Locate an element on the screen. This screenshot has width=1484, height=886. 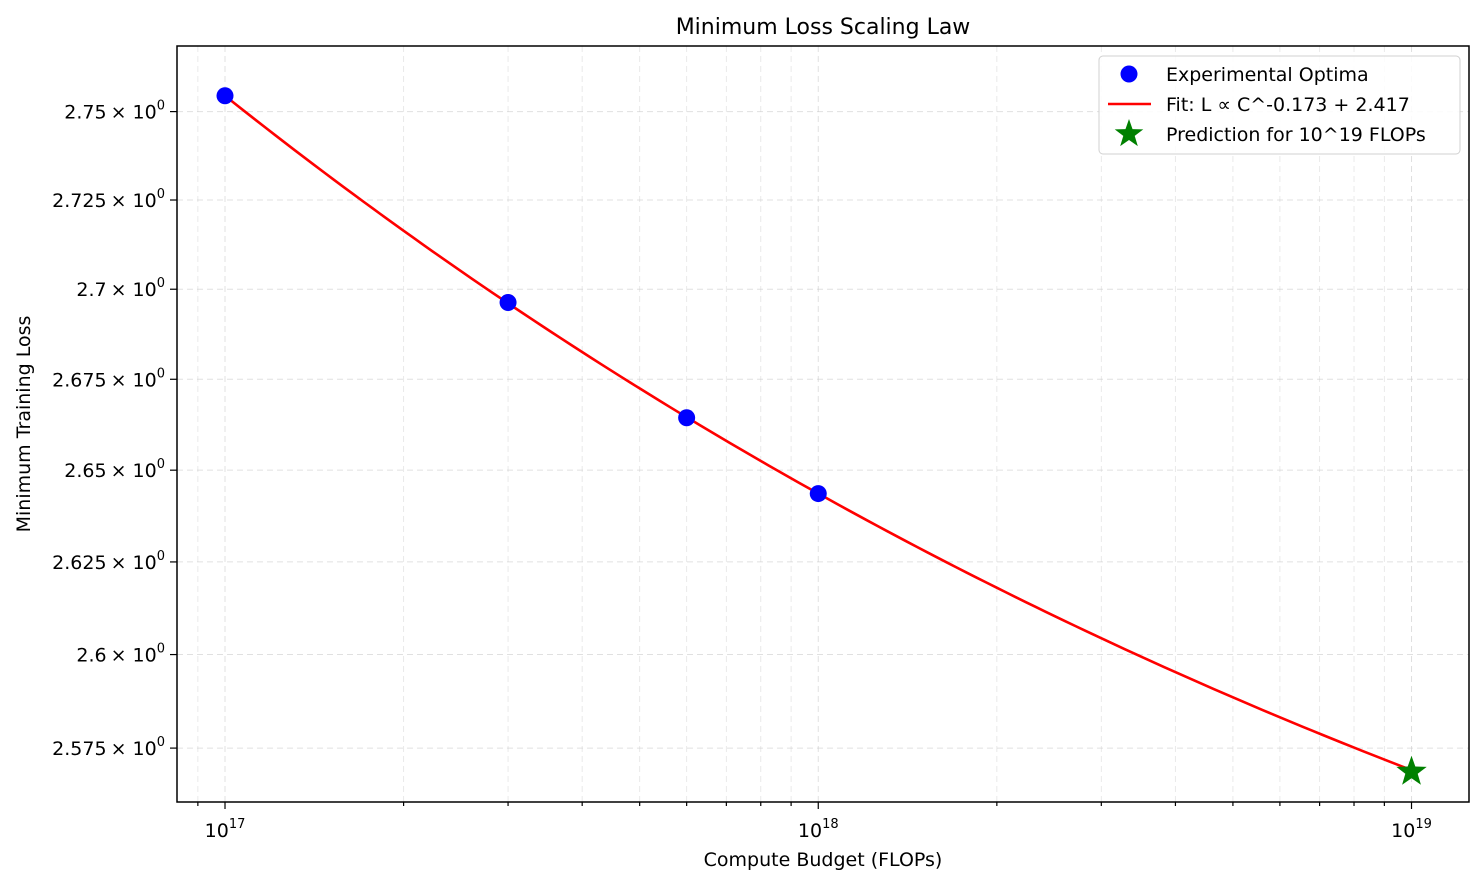
y-tick-value: 2.75 is located at coordinates (85, 113).